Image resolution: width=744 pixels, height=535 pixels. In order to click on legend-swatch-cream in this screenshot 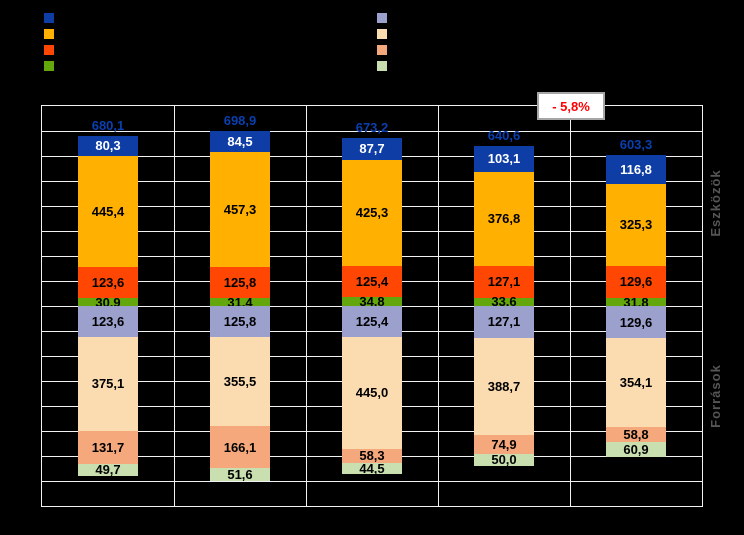, I will do `click(382, 34)`.